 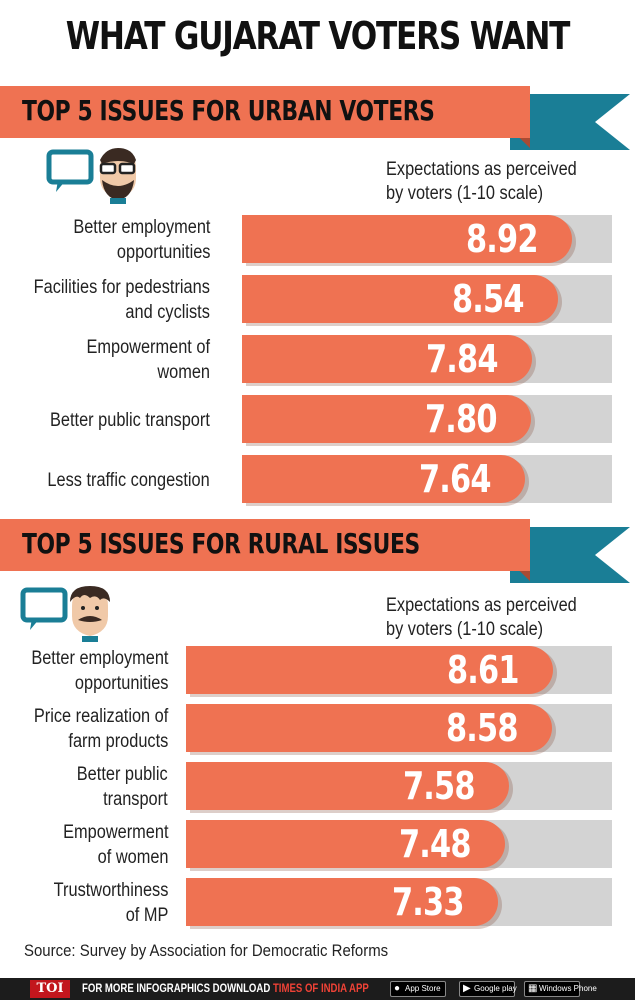 I want to click on urban-bar: 8.92, so click(x=407, y=239).